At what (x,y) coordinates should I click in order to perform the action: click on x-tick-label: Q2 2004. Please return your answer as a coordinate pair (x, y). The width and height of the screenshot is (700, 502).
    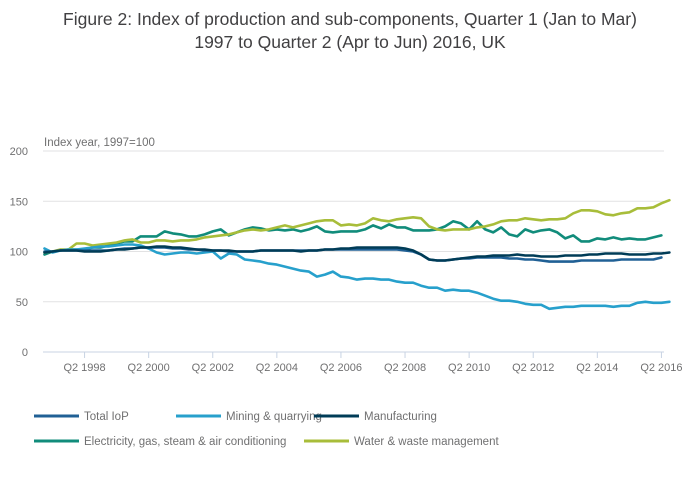
    Looking at the image, I should click on (277, 368).